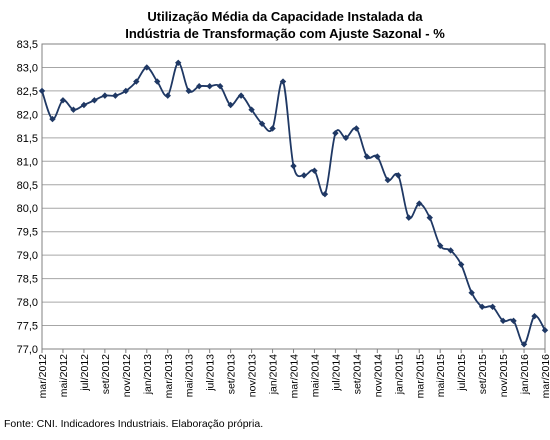 The image size is (550, 440). What do you see at coordinates (27, 186) in the screenshot?
I see `y-tick-label: 80,5` at bounding box center [27, 186].